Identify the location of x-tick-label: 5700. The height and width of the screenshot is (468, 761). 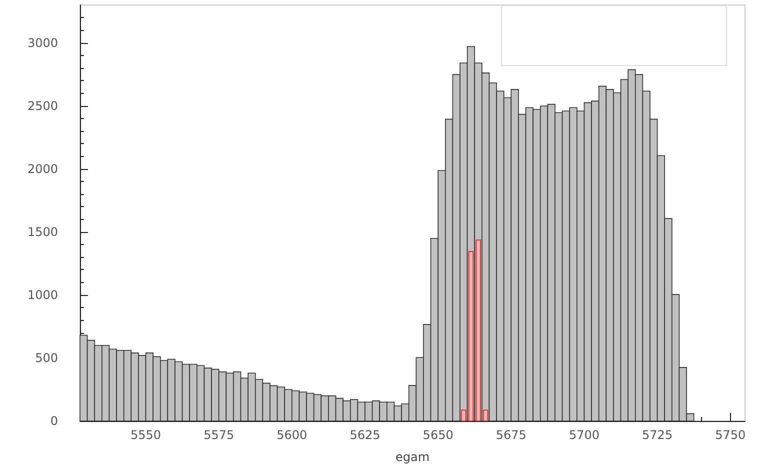
(584, 435).